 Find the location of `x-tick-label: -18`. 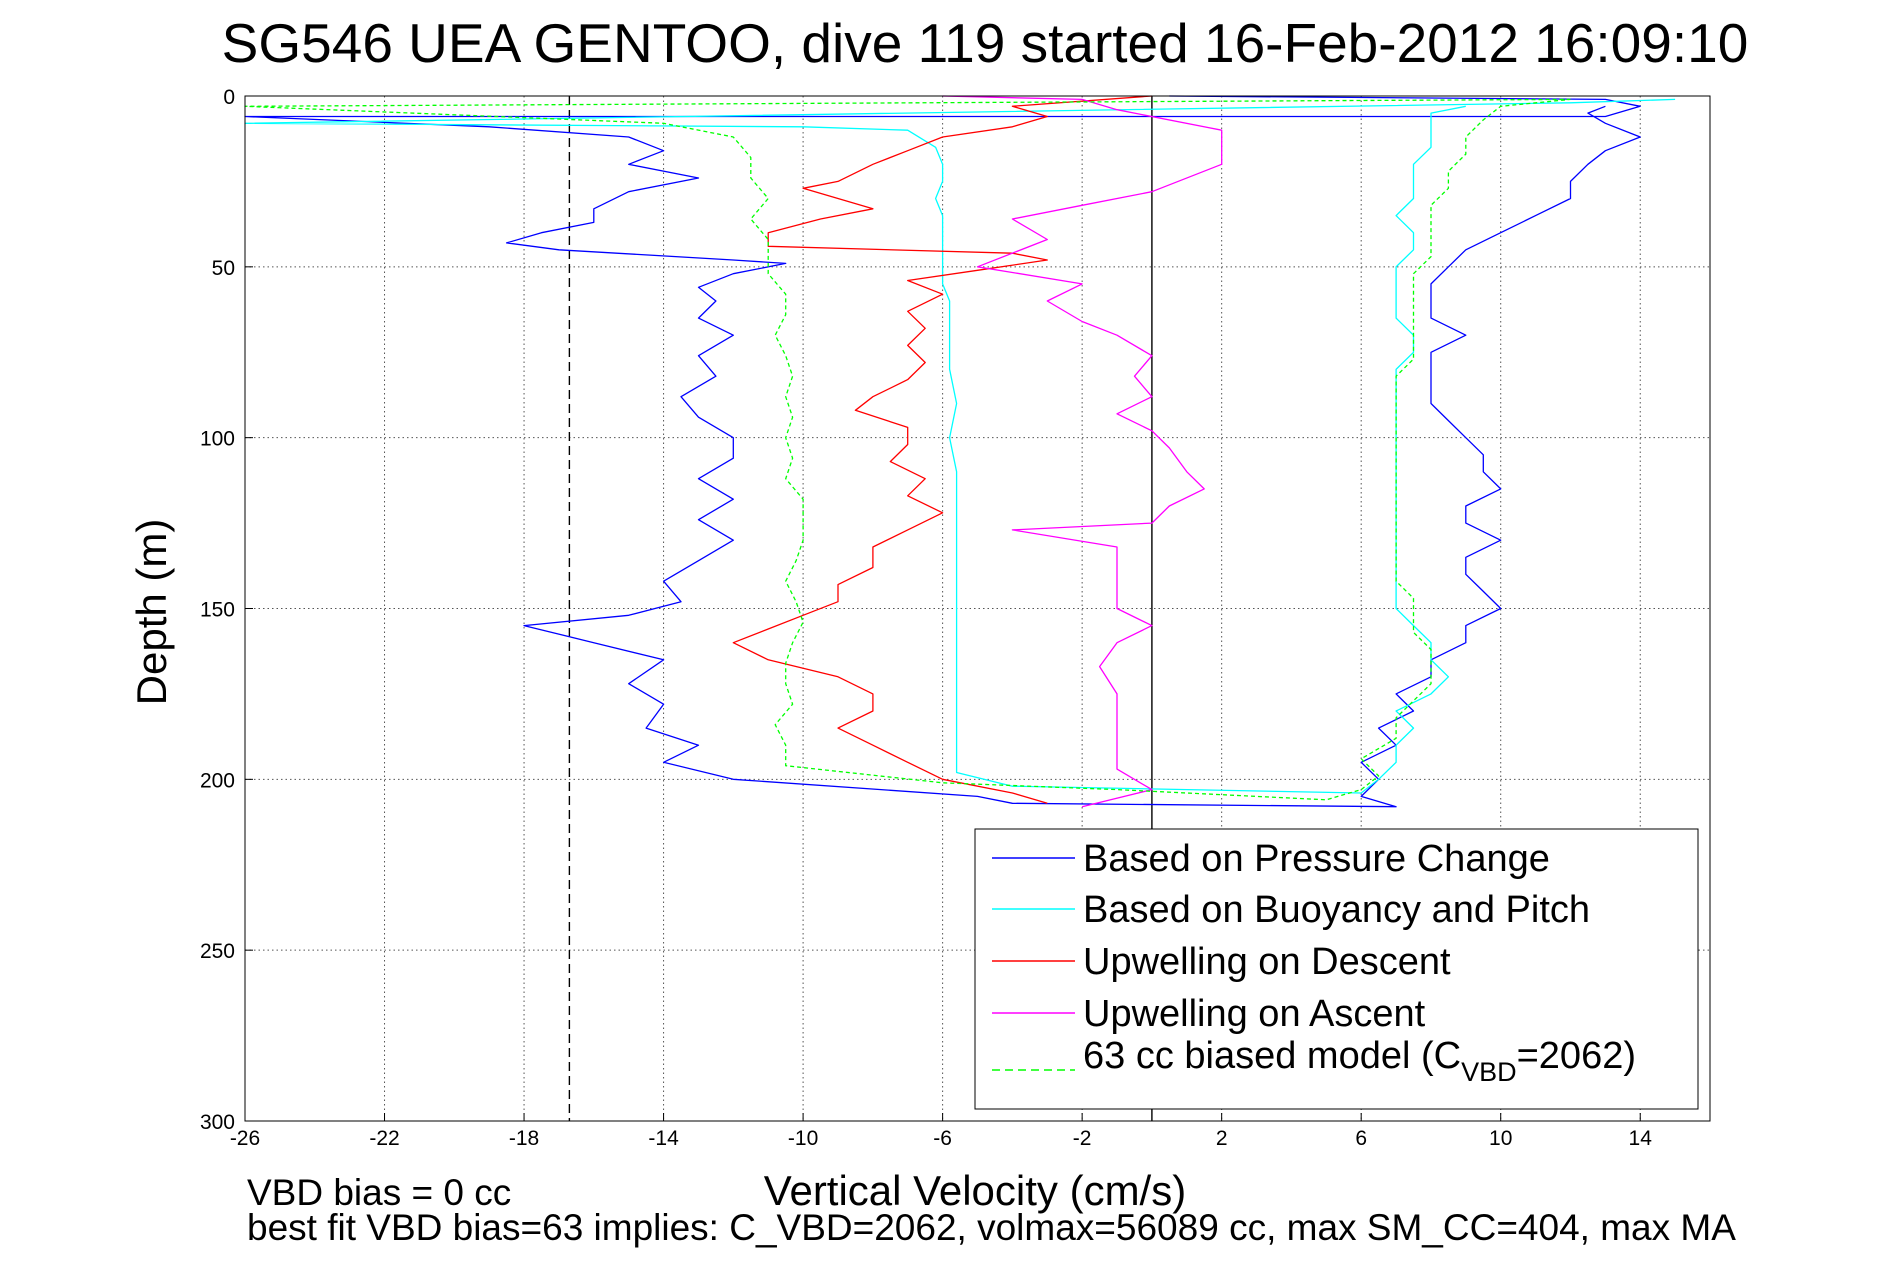

x-tick-label: -18 is located at coordinates (524, 1138).